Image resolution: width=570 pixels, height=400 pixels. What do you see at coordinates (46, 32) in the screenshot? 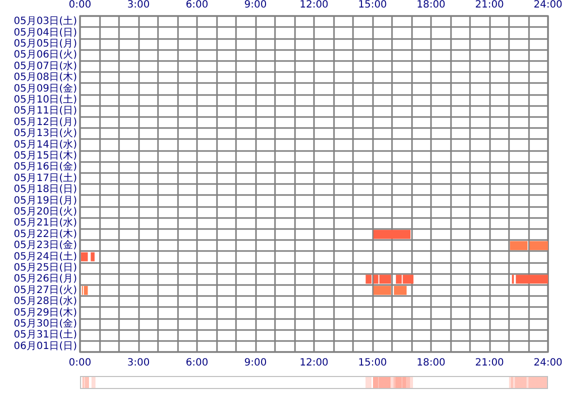
I see `y-tick-label: 05月04日(日)` at bounding box center [46, 32].